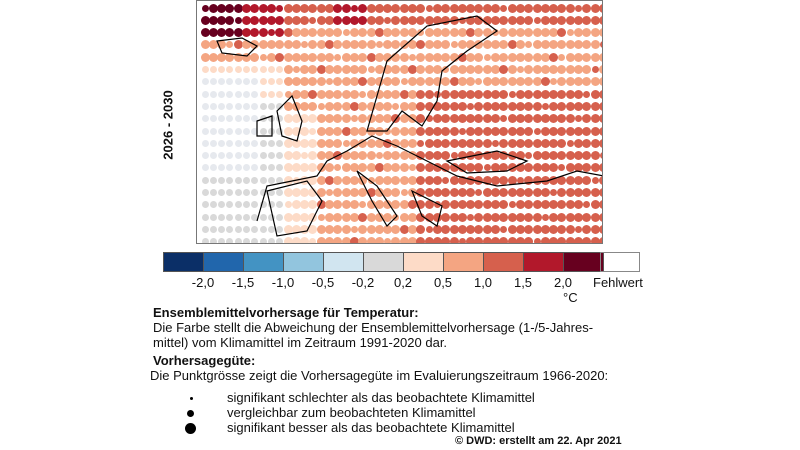 This screenshot has height=450, width=800. I want to click on colorbar-tick: -1,0, so click(283, 282).